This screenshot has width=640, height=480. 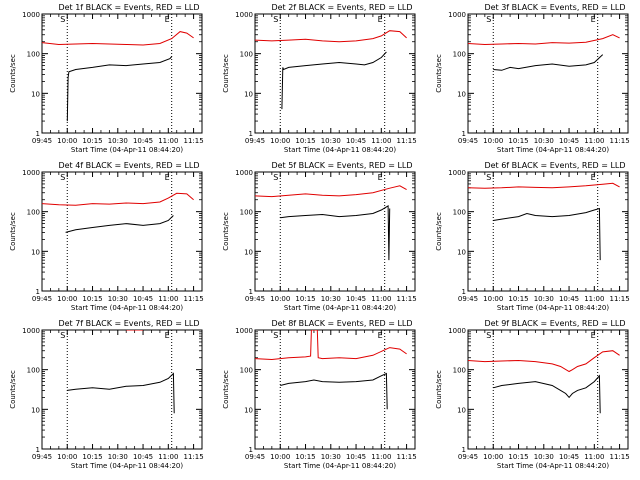 What do you see at coordinates (128, 323) in the screenshot?
I see `panel-title: Det 7f BLACK = Events, RED = LLD` at bounding box center [128, 323].